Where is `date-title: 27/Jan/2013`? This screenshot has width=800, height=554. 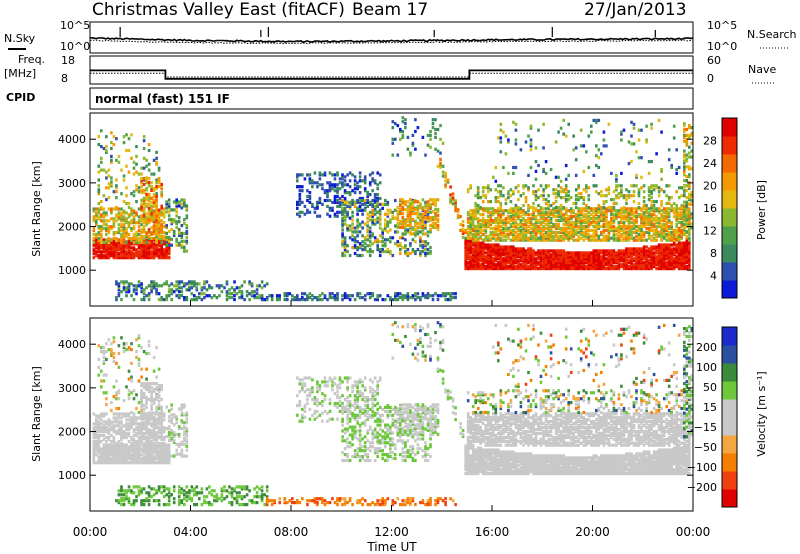
date-title: 27/Jan/2013 is located at coordinates (635, 10).